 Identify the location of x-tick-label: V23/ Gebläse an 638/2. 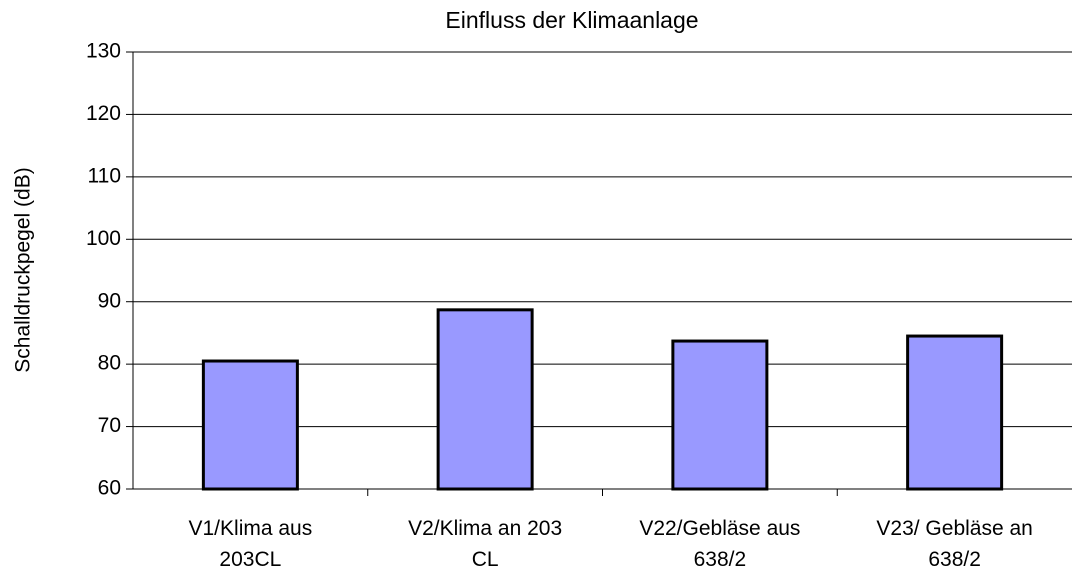
(954, 544).